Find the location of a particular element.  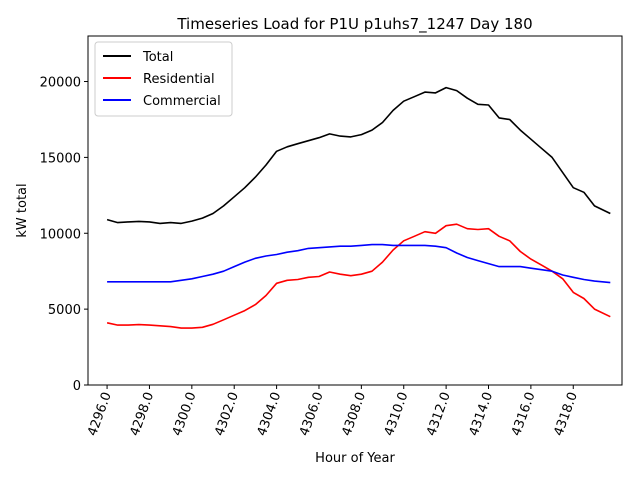

x-tick-label: 4296.0 is located at coordinates (100, 414).